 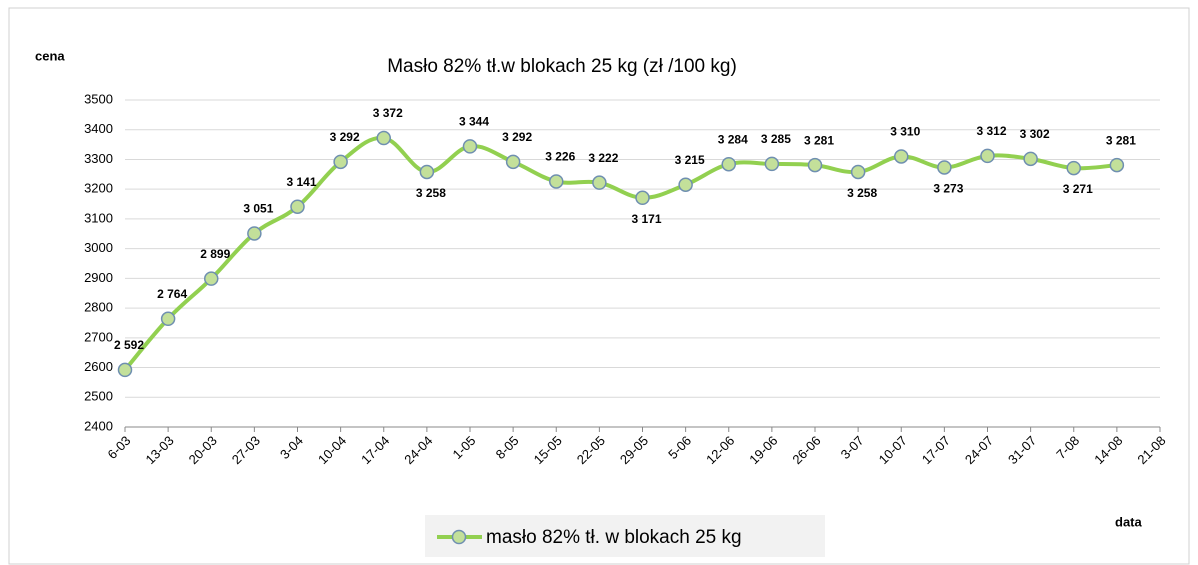 I want to click on y-tick-label: 3000, so click(x=98, y=247).